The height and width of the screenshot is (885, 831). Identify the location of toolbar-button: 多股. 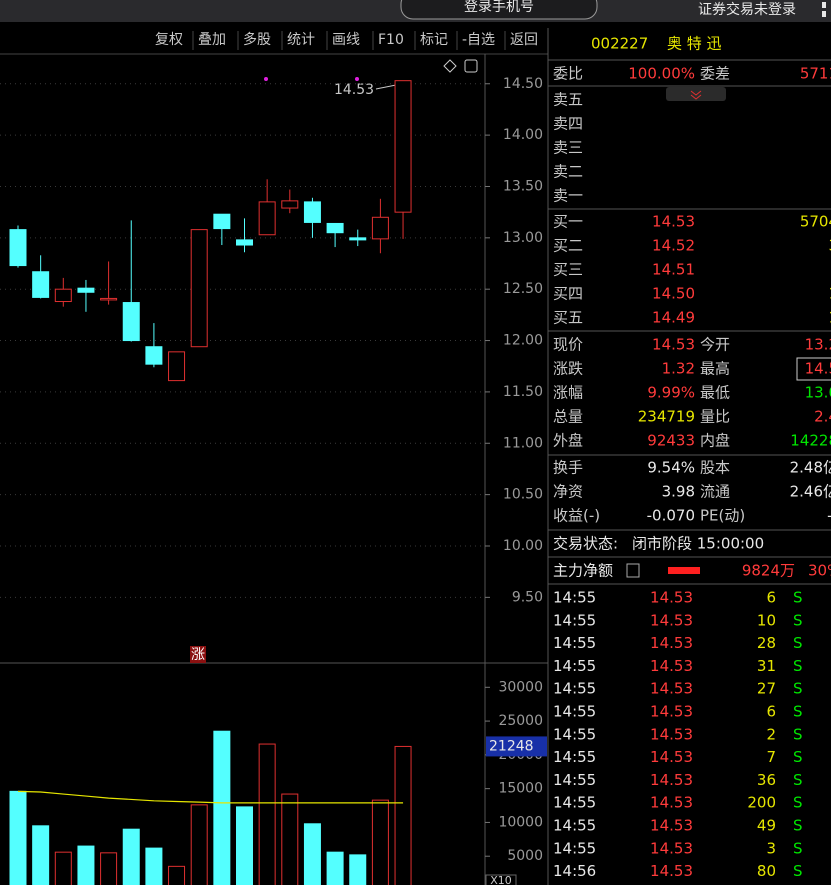
(257, 39).